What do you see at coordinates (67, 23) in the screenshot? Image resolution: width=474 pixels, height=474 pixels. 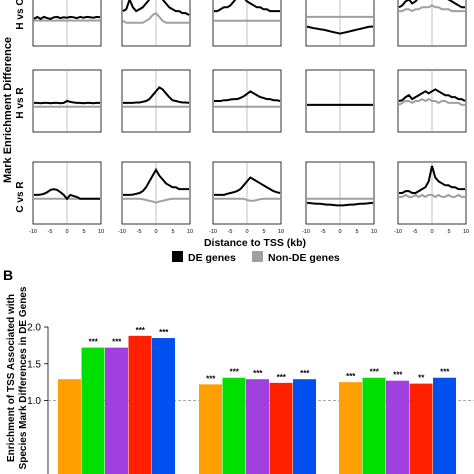 I see `profile-plot-r1-c1` at bounding box center [67, 23].